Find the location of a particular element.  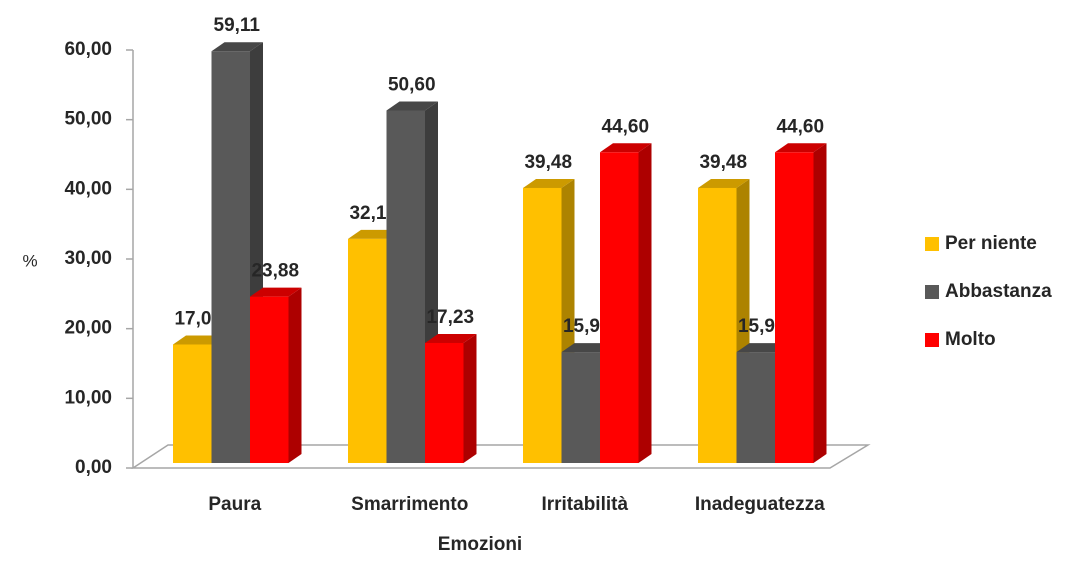

value-label: 17,23 is located at coordinates (450, 317).